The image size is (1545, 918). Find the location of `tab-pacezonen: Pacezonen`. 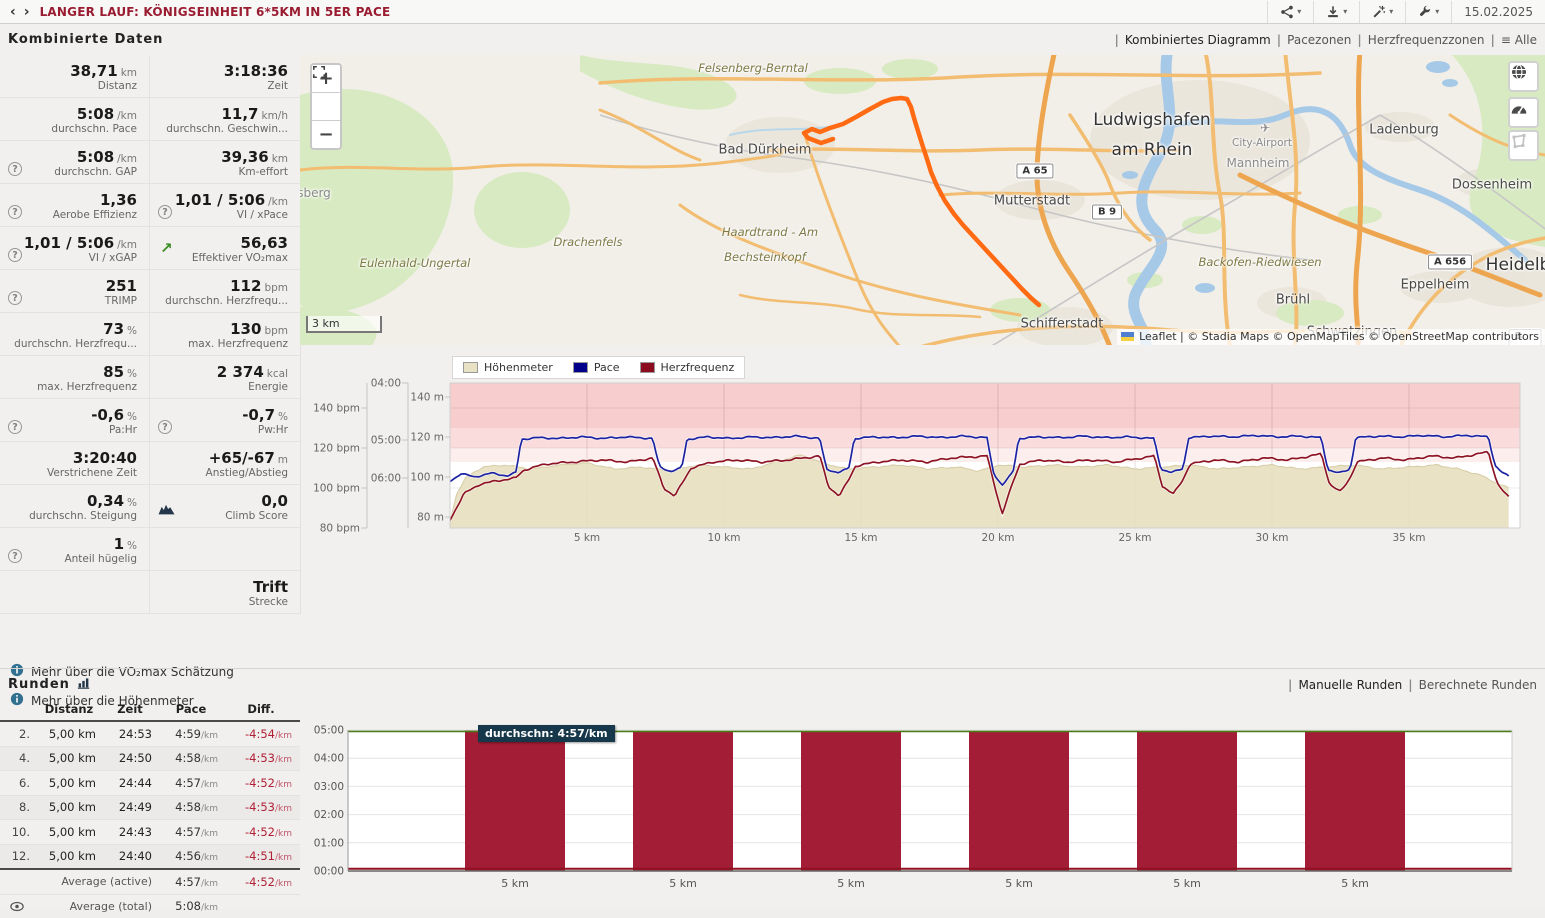

tab-pacezonen: Pacezonen is located at coordinates (1319, 40).